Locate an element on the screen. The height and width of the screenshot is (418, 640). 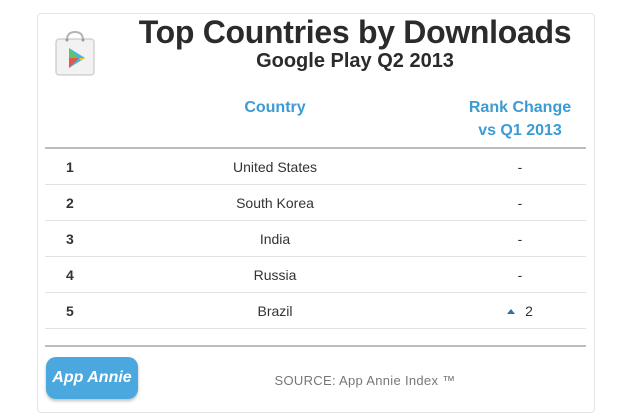
column-header-country: Country is located at coordinates (275, 107).